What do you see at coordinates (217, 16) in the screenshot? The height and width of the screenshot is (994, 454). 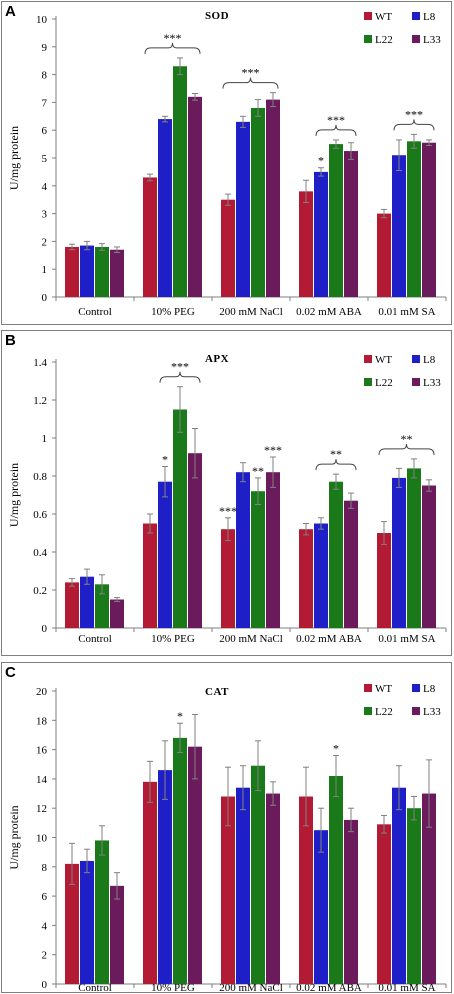 I see `chart-title: SOD` at bounding box center [217, 16].